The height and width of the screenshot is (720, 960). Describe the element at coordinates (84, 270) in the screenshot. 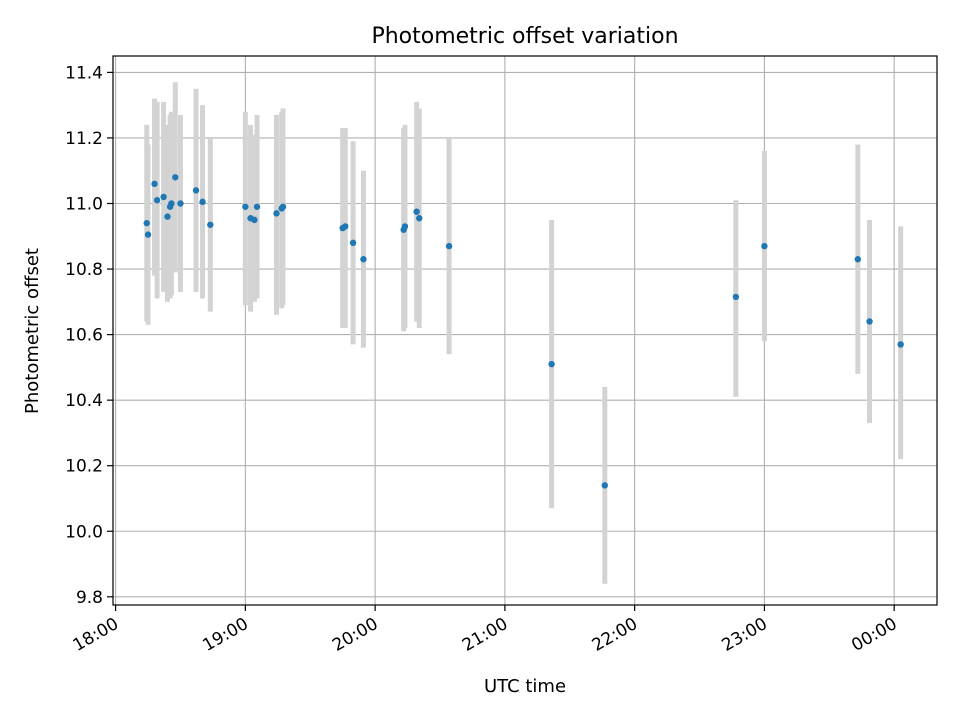

I see `y-tick-label: 10.8` at that location.